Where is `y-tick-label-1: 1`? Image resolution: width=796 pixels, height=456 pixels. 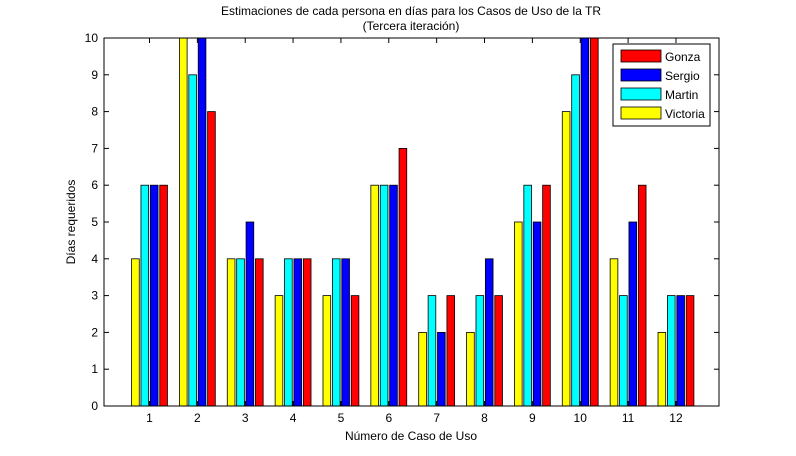 y-tick-label-1: 1 is located at coordinates (94, 369).